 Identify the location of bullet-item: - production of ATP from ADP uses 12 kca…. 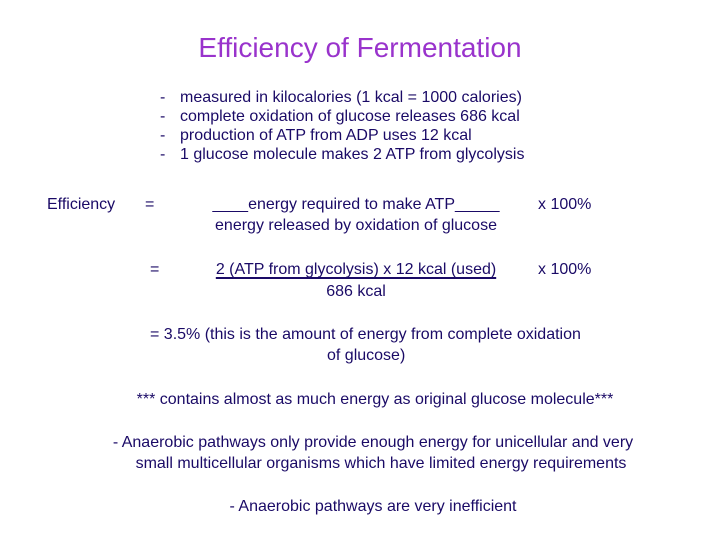
(342, 135).